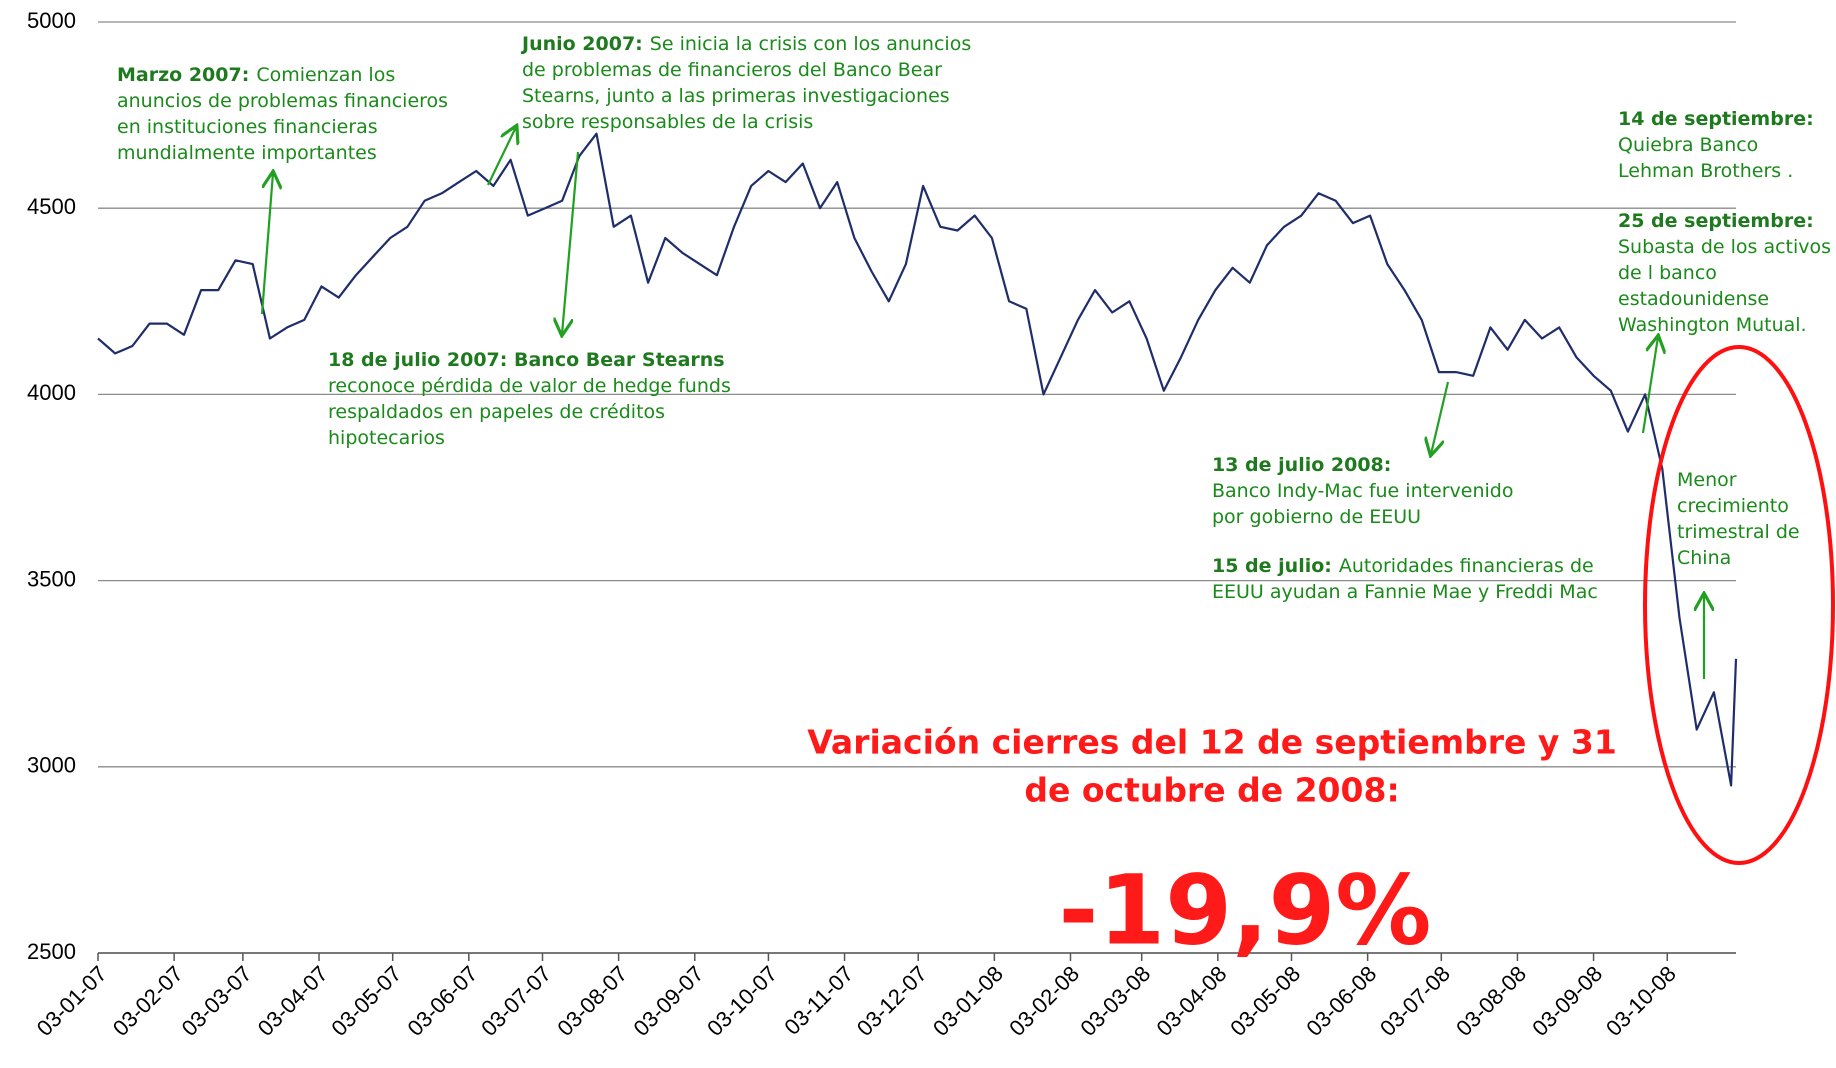  Describe the element at coordinates (217, 1001) in the screenshot. I see `x-tick-label: 03-03-07` at that location.